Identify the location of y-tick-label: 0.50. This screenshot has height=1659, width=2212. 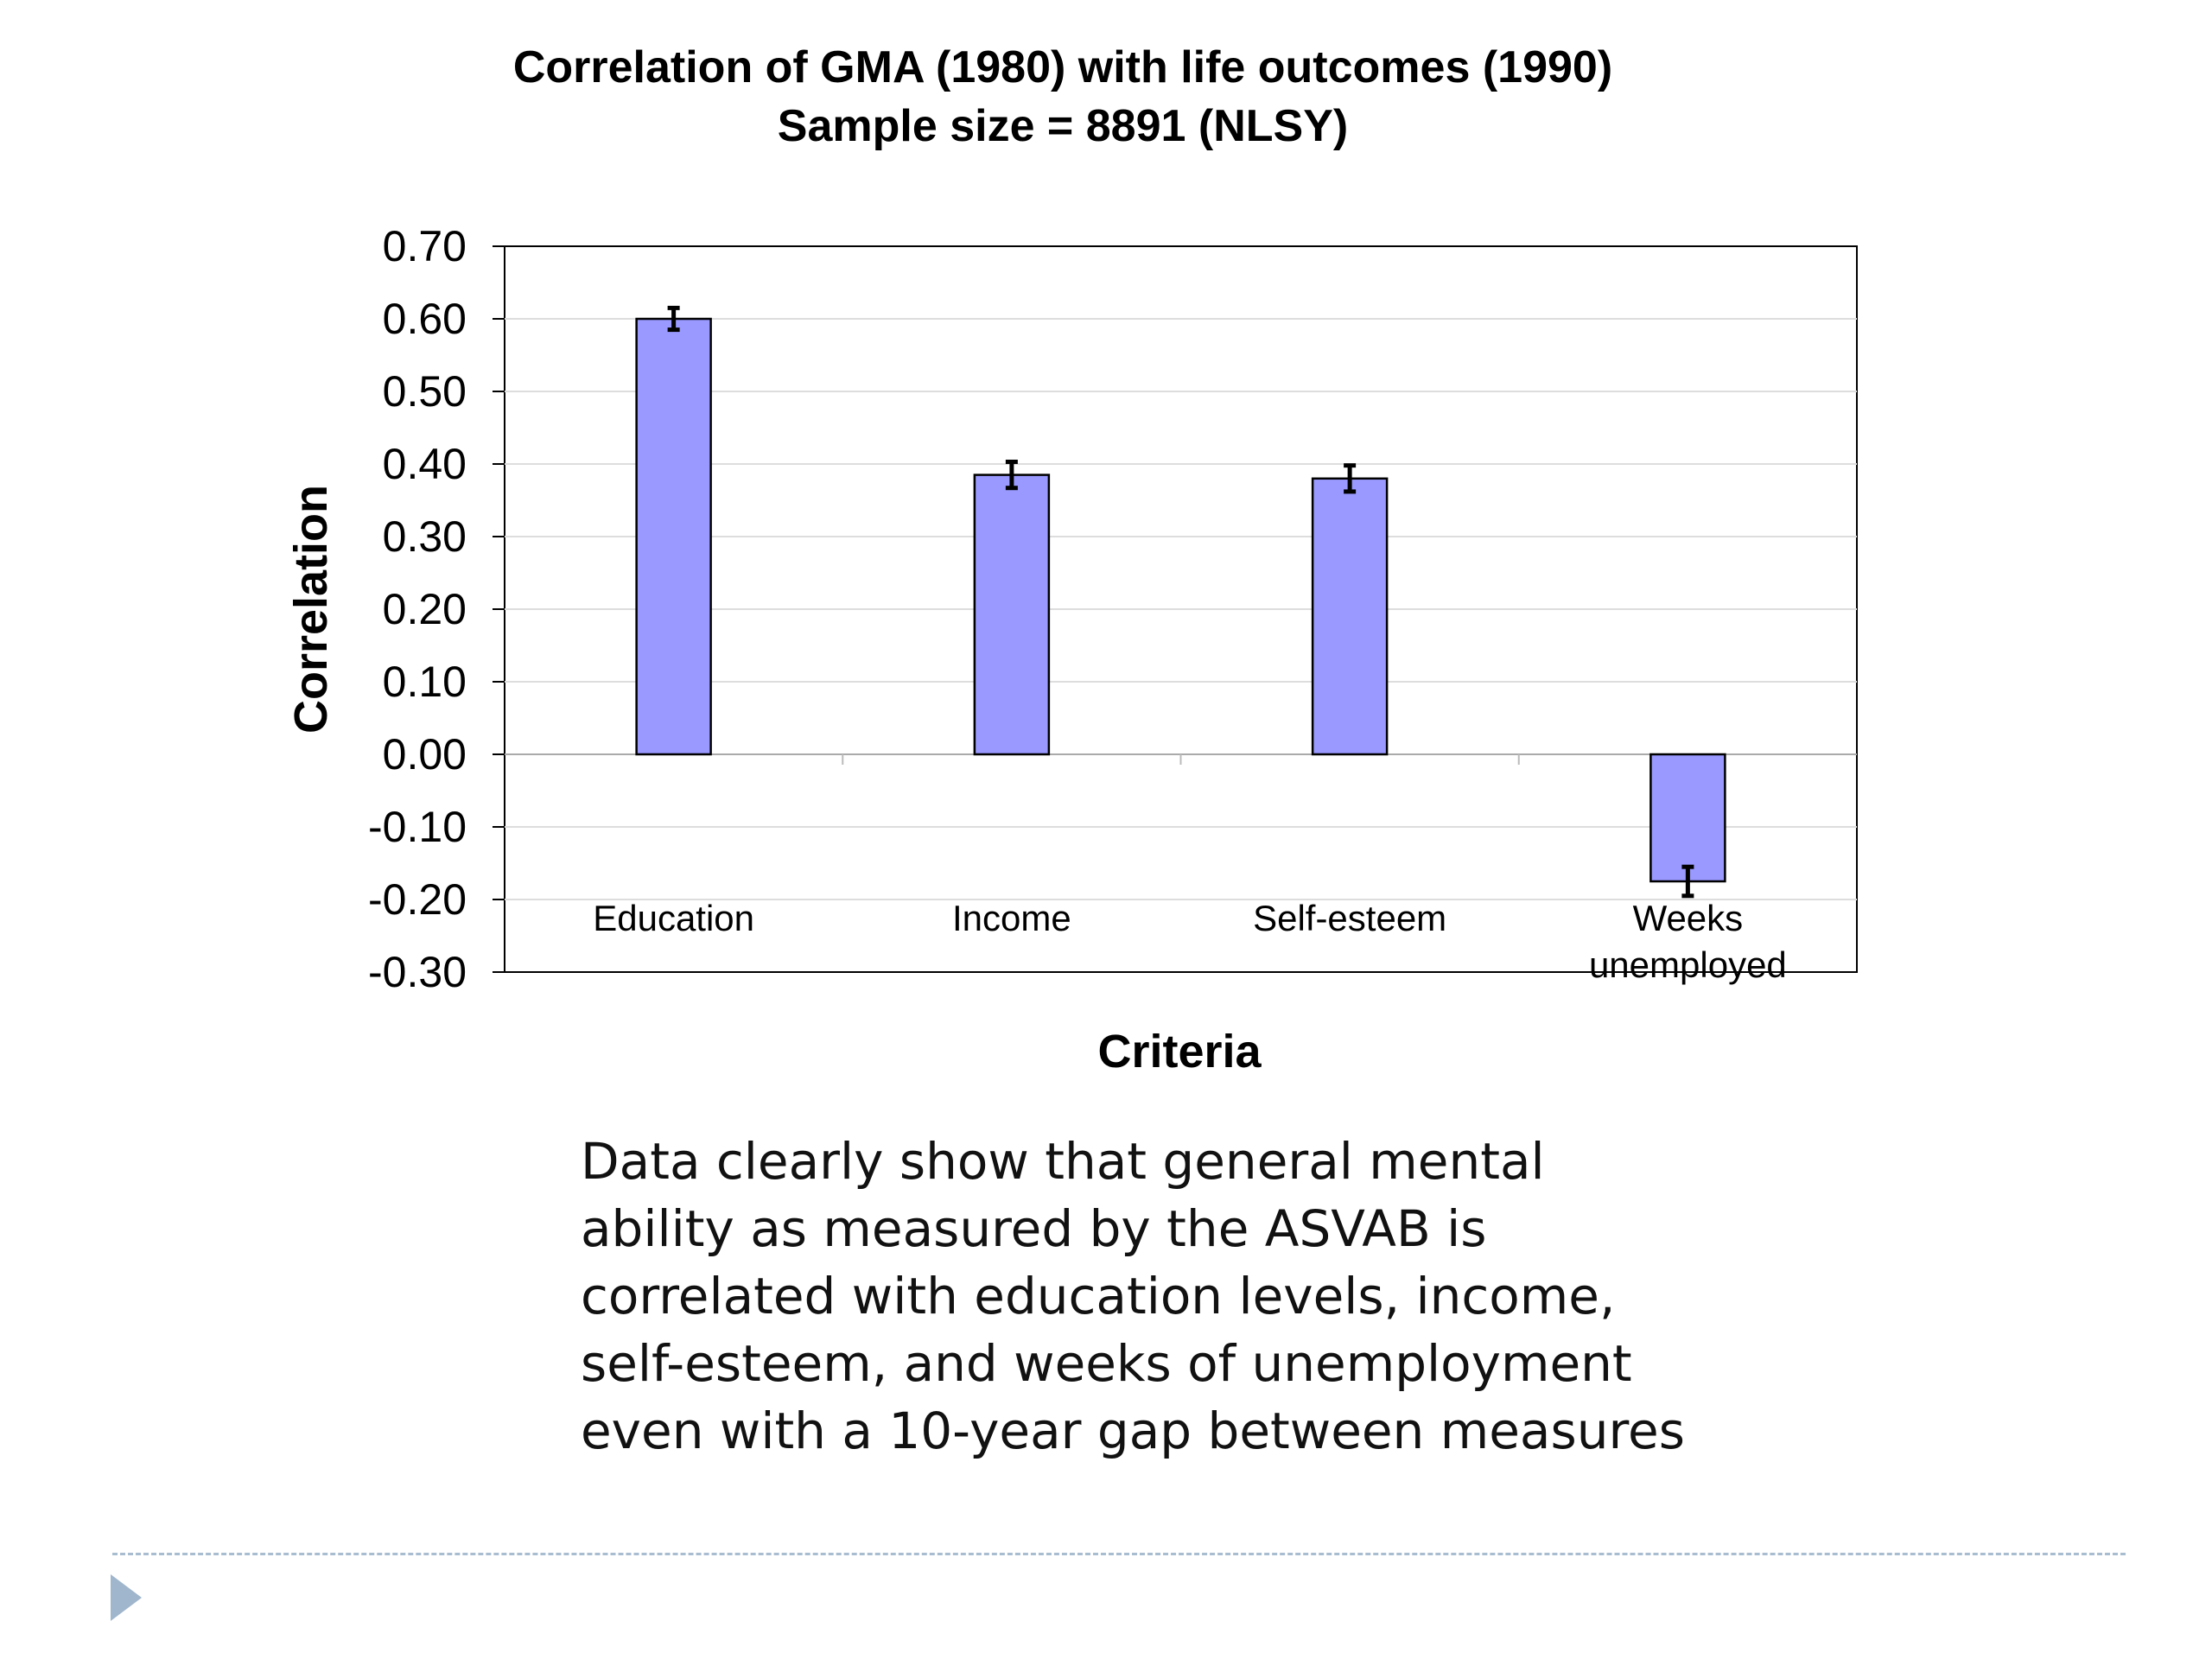
(425, 391).